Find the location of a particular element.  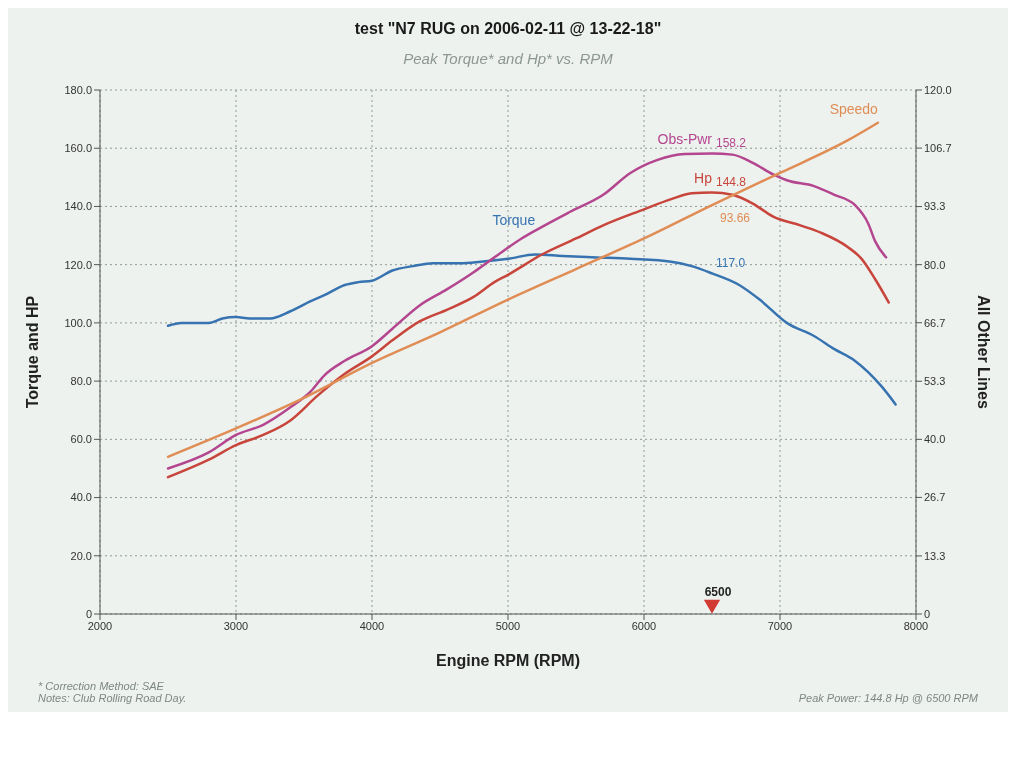

text: * Correction Method: SAE is located at coordinates (101, 686).